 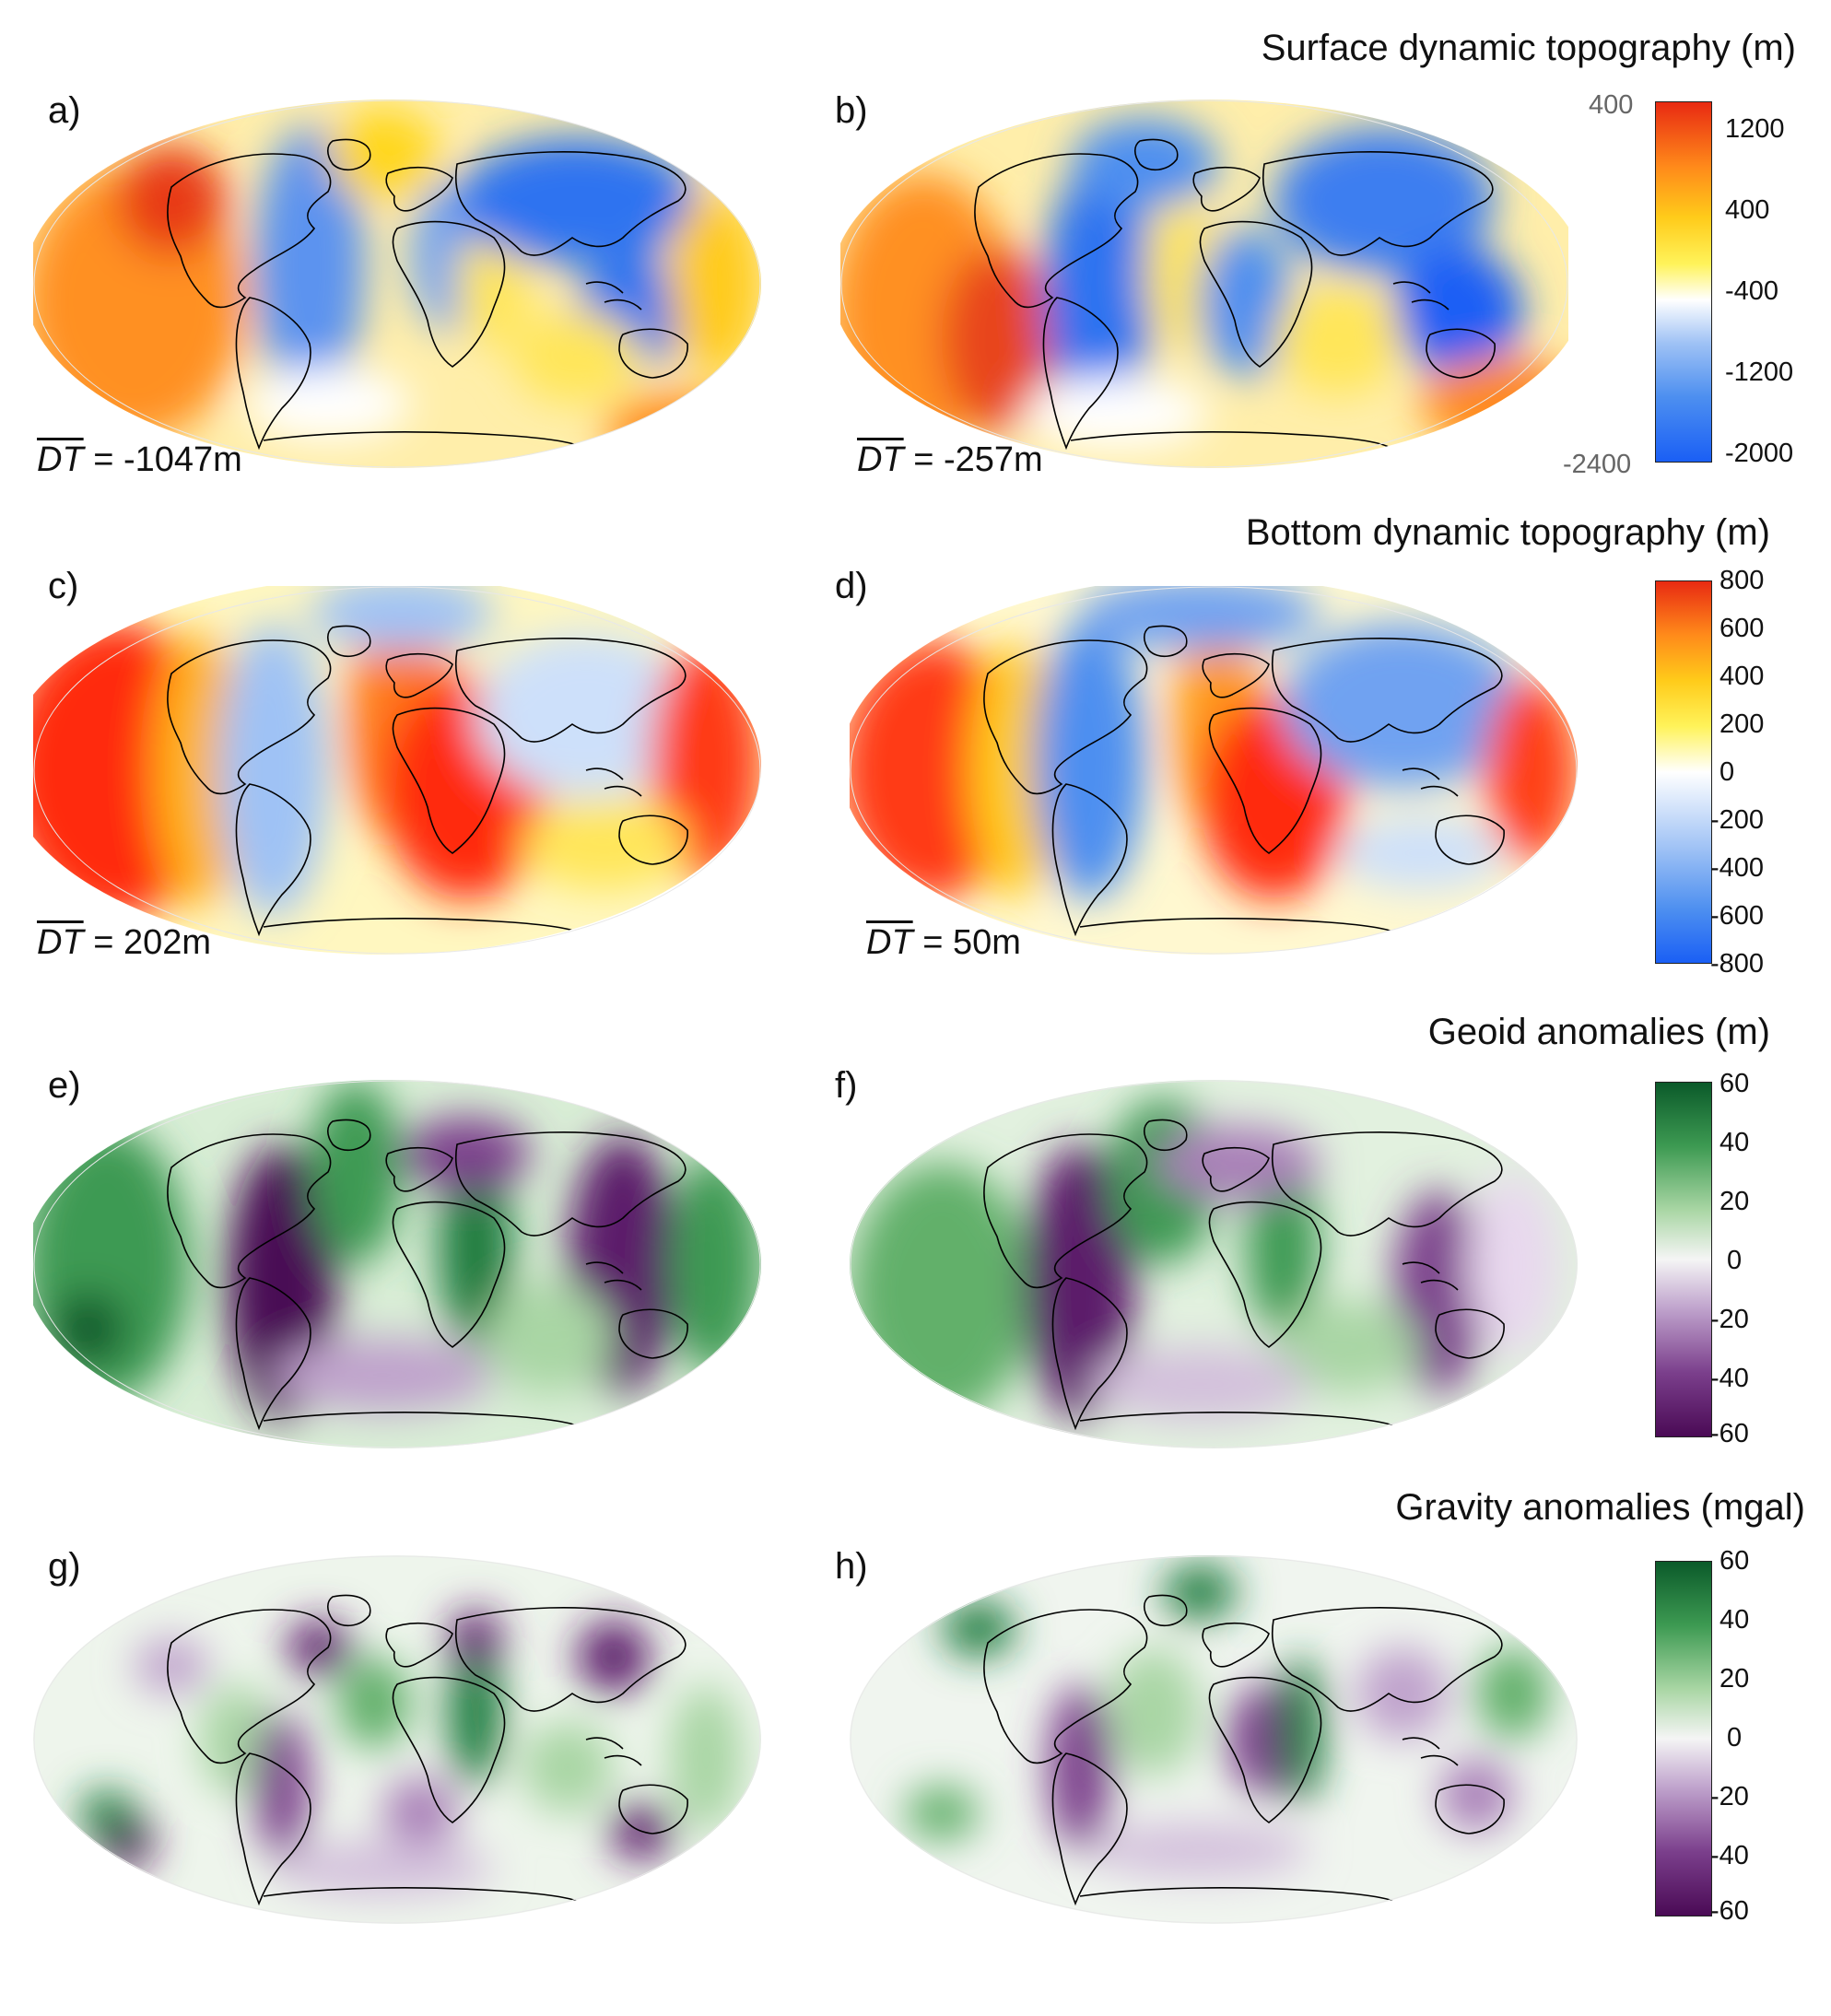 What do you see at coordinates (1735, 1260) in the screenshot?
I see `colorbar-geoid-tick: 0` at bounding box center [1735, 1260].